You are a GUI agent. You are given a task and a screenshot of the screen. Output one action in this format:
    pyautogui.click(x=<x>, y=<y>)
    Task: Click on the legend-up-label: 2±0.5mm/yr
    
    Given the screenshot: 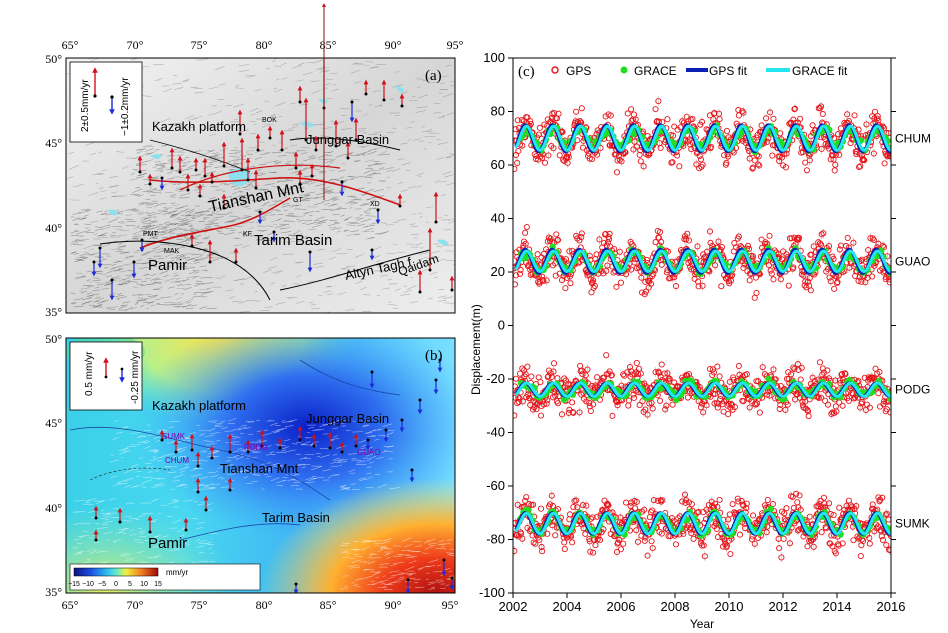 What is the action you would take?
    pyautogui.click(x=85, y=105)
    